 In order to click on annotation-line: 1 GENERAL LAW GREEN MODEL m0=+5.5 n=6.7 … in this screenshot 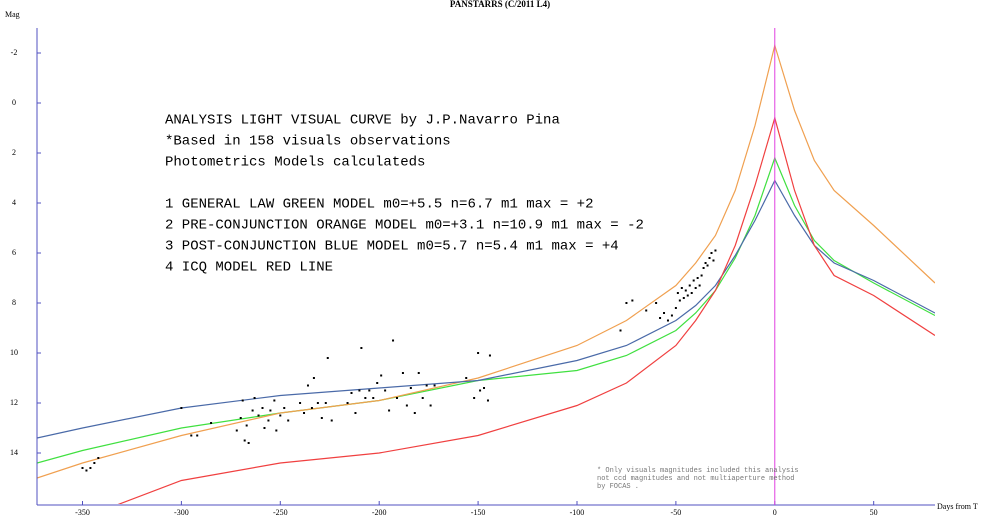, I will do `click(379, 205)`.